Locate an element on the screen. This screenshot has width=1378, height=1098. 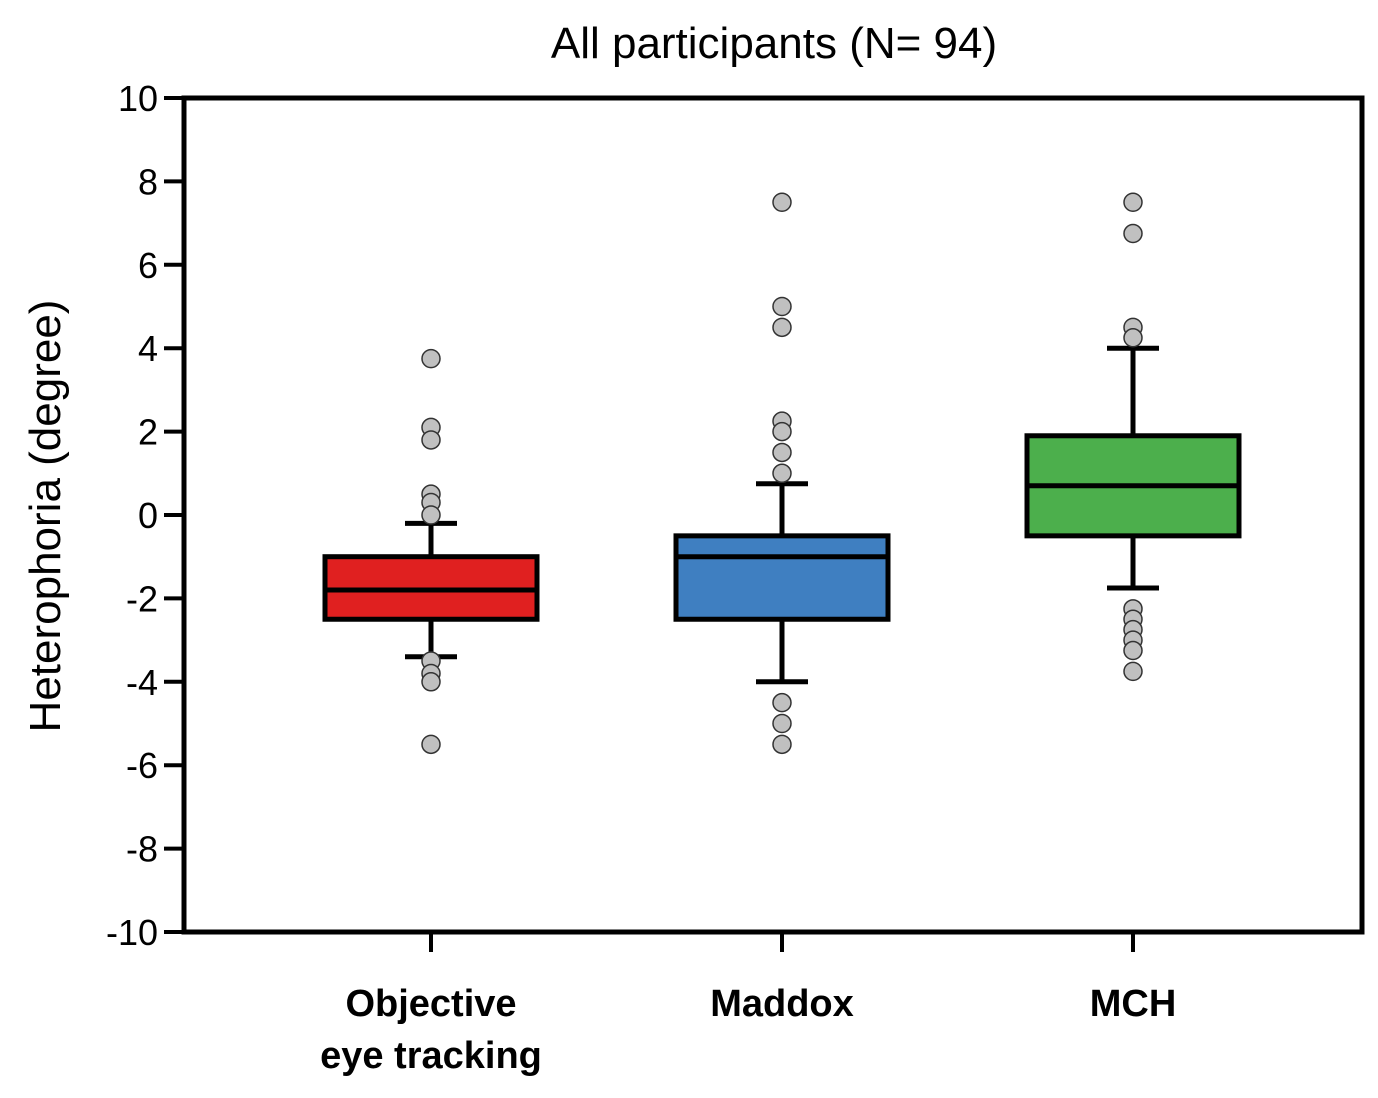
y-axis: 10 8 6 4 2 0 -2 -4 -6 -8 -10 is located at coordinates (145, 515).